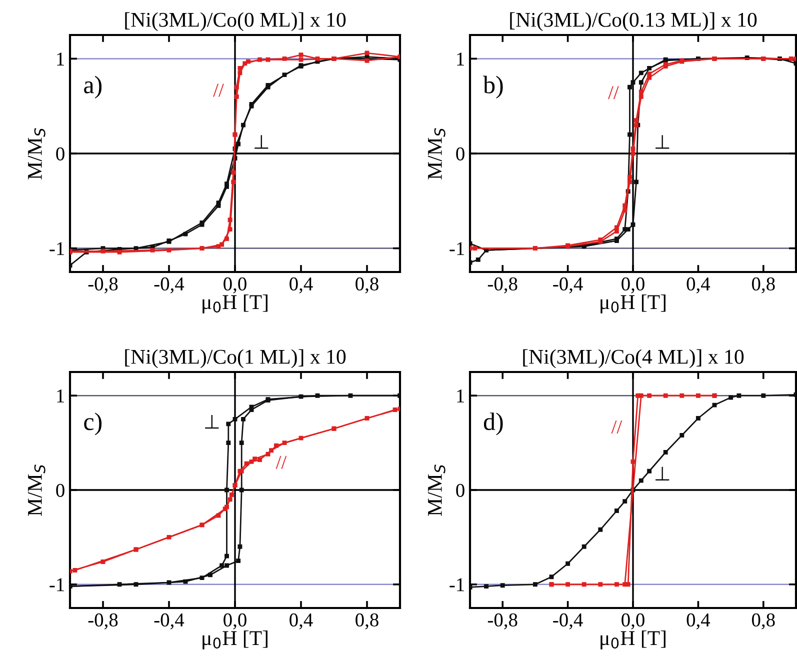 This screenshot has height=662, width=797. Describe the element at coordinates (93, 87) in the screenshot. I see `annotation: a)` at that location.